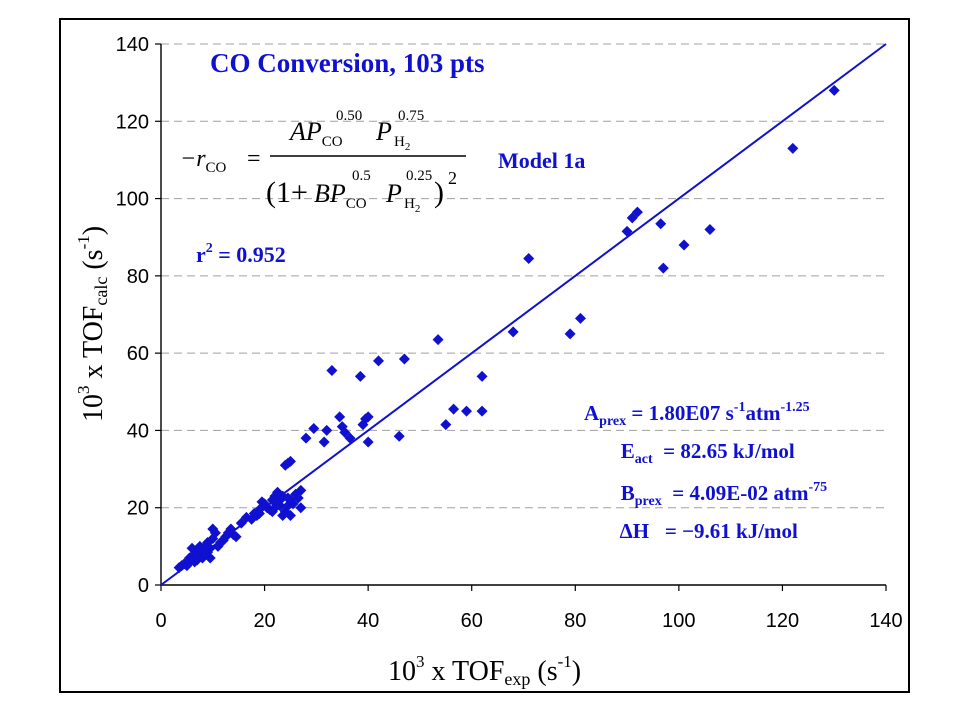 Image resolution: width=960 pixels, height=720 pixels. I want to click on x-tick-label: 40, so click(368, 621).